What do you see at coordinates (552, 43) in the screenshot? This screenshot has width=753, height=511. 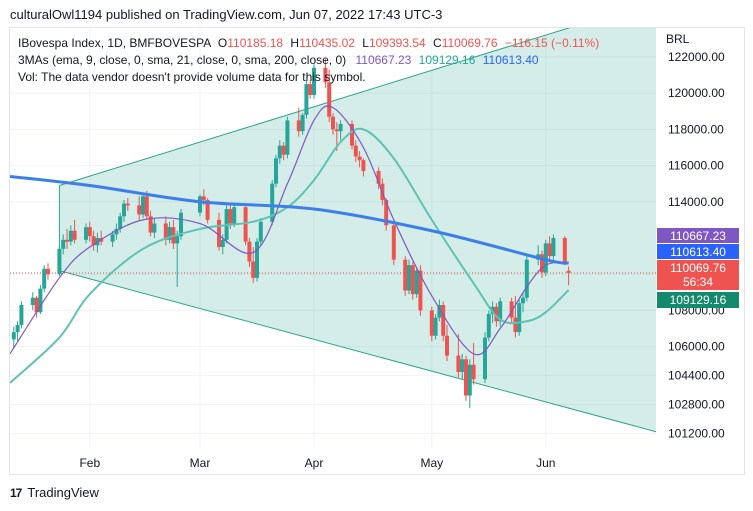 I see `legend-change: −116.15 (−0.11%)` at bounding box center [552, 43].